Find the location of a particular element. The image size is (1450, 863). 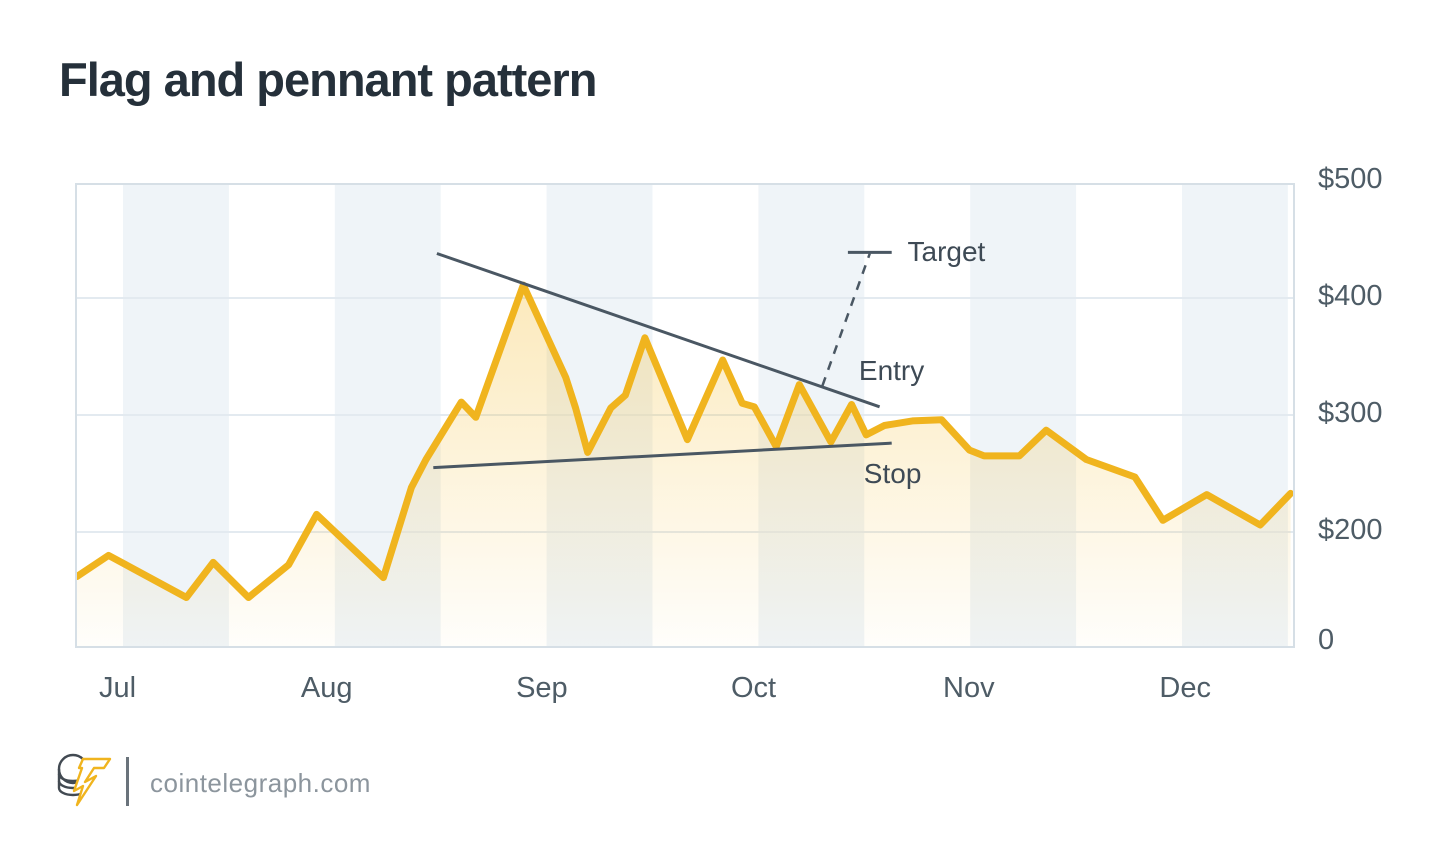

y-axis-label: $300 is located at coordinates (1350, 413).